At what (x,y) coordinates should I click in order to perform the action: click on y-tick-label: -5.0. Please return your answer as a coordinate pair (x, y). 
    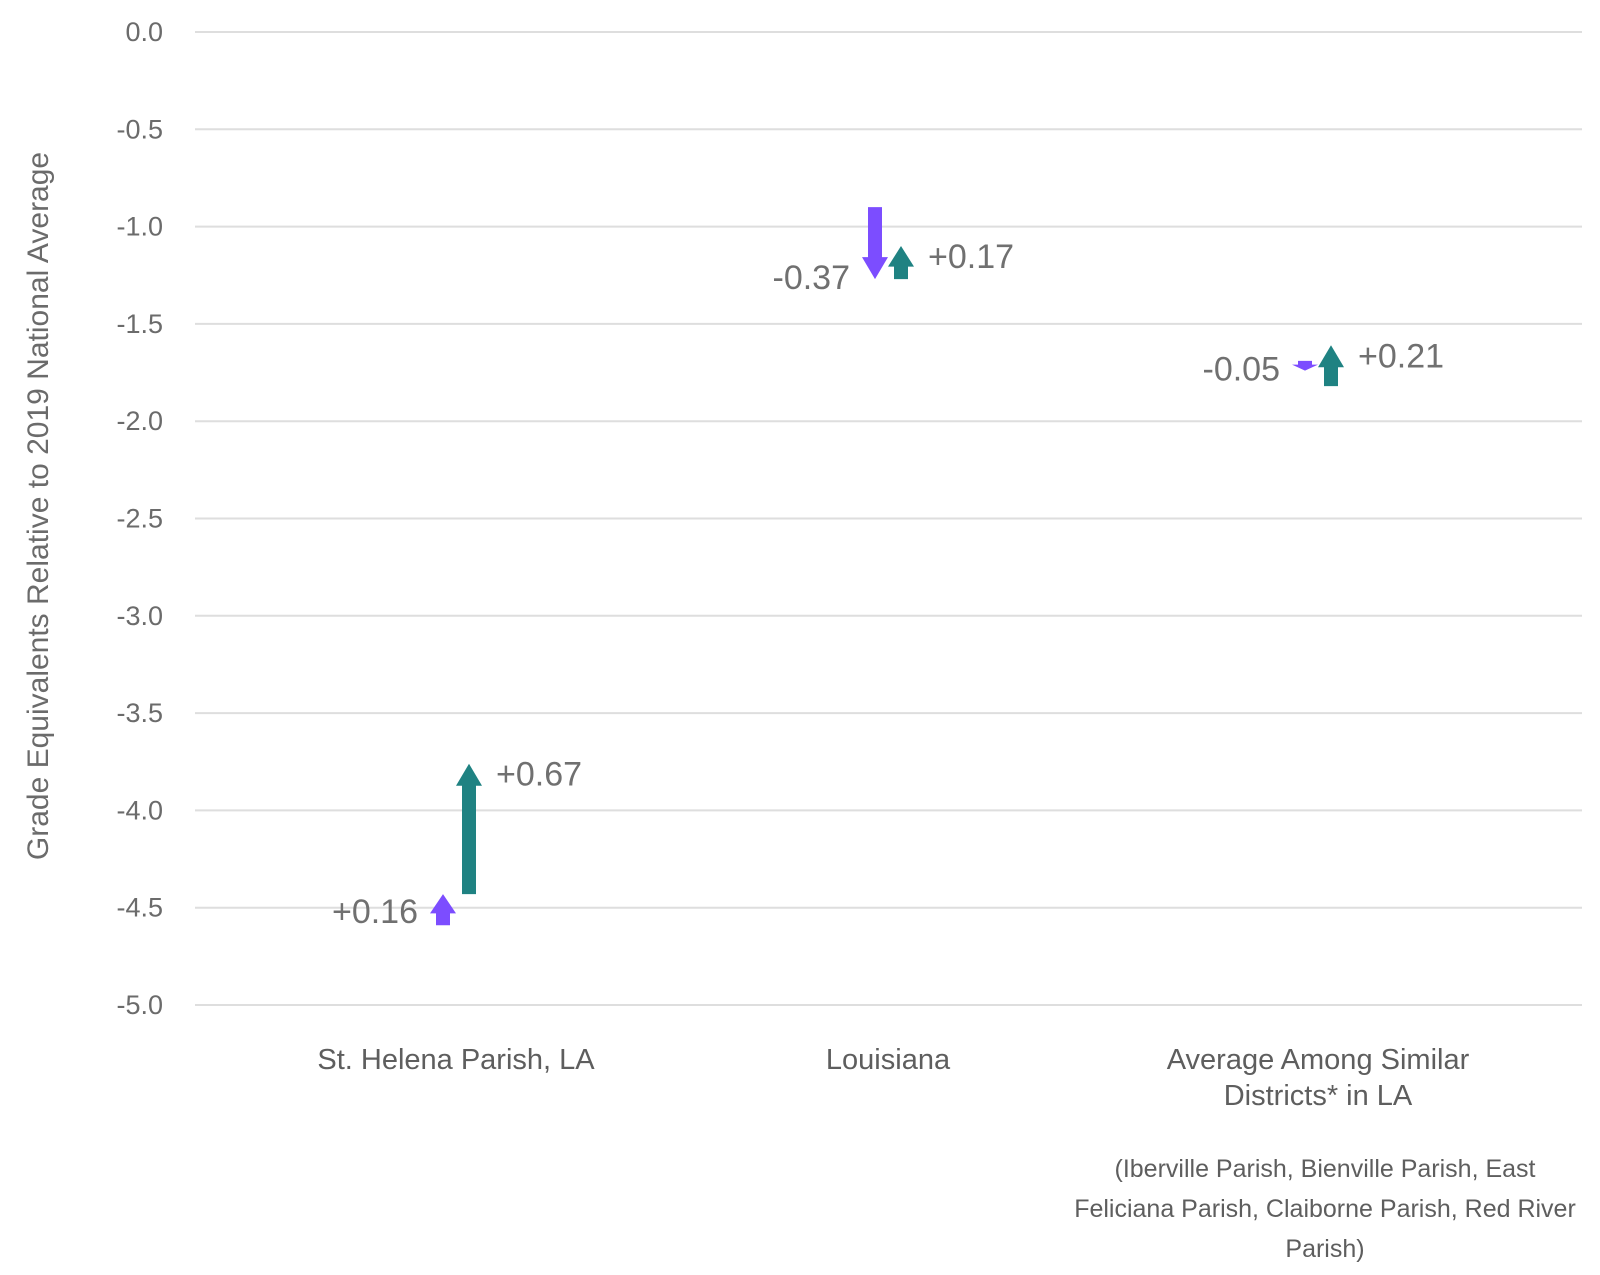
    Looking at the image, I should click on (139, 1005).